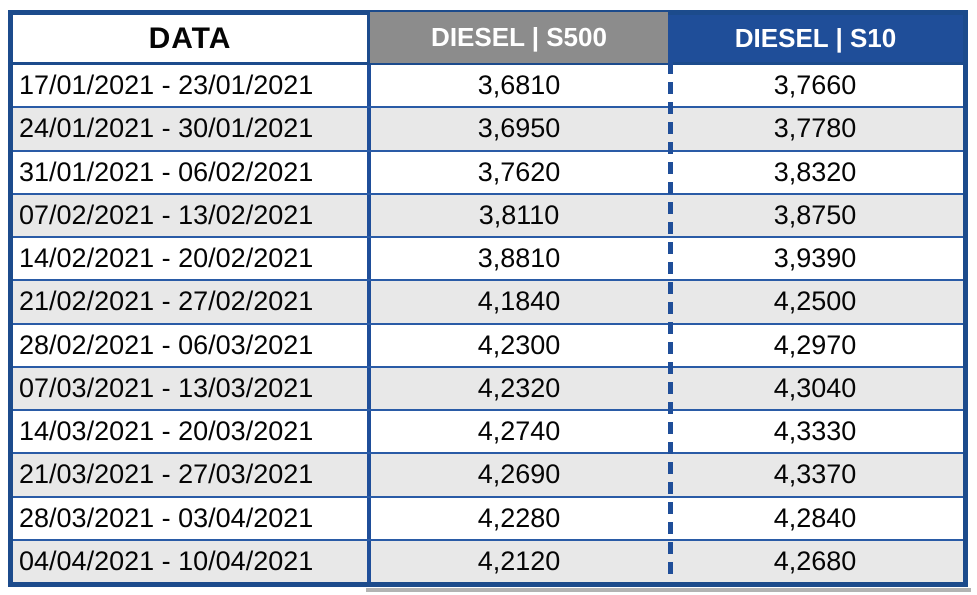  I want to click on table-row: 31/01/2021 - 06/02/2021 3,7620 3,8320, so click(488, 171).